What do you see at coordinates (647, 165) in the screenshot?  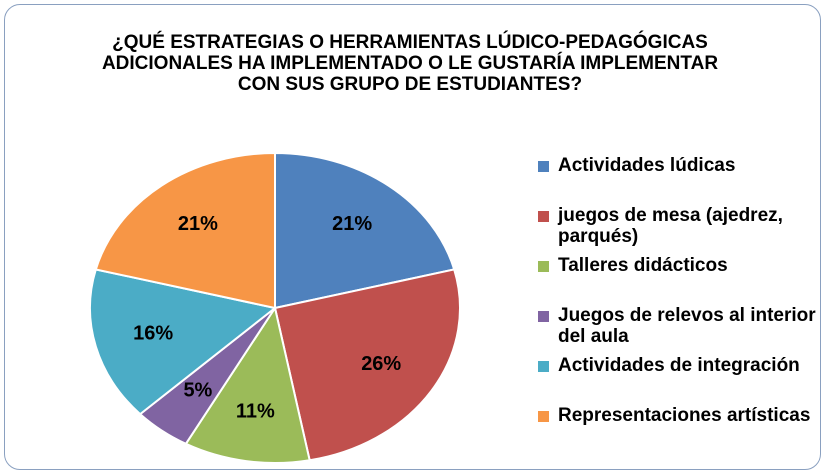 I see `legend-label: Actividades lúdicas` at bounding box center [647, 165].